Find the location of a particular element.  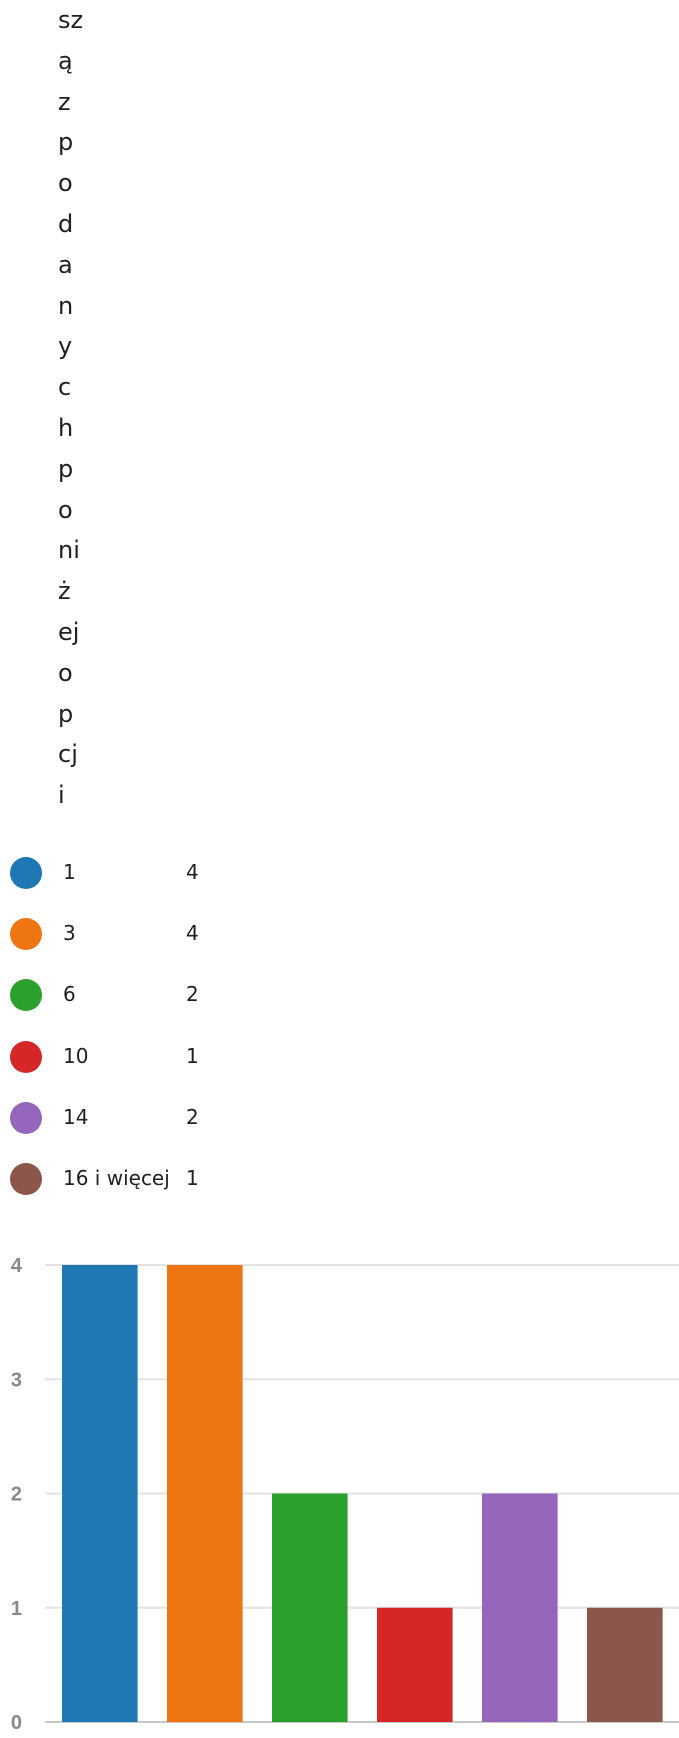

title-fragment: d is located at coordinates (66, 223).